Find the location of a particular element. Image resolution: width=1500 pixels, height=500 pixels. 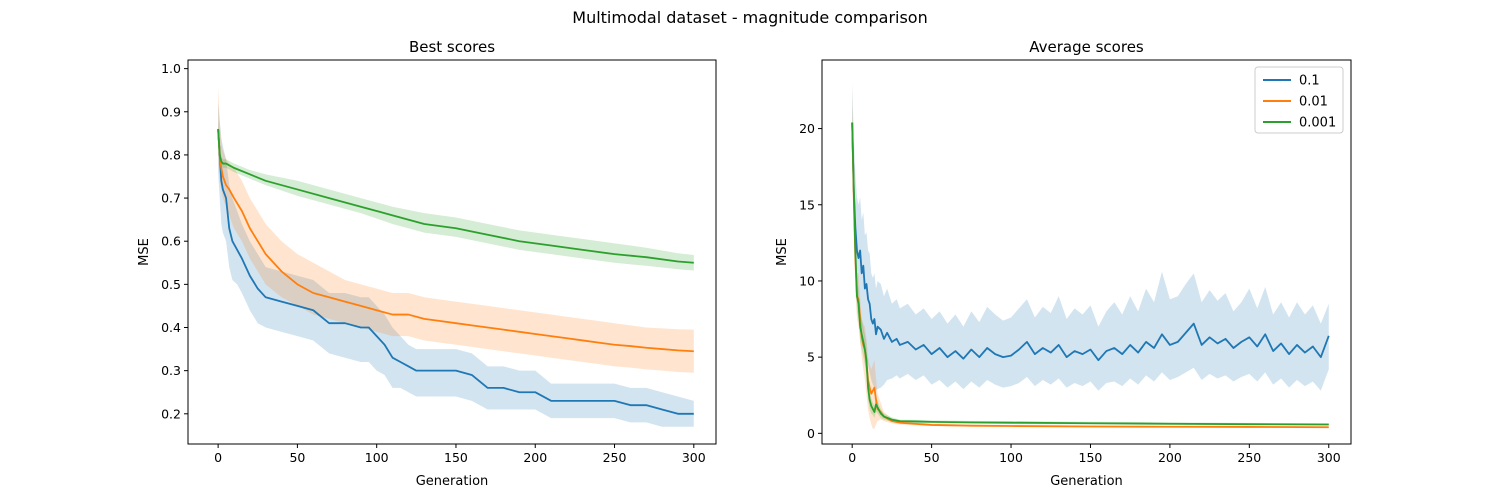

best-scores-ytick-label: 0.8 is located at coordinates (171, 154).